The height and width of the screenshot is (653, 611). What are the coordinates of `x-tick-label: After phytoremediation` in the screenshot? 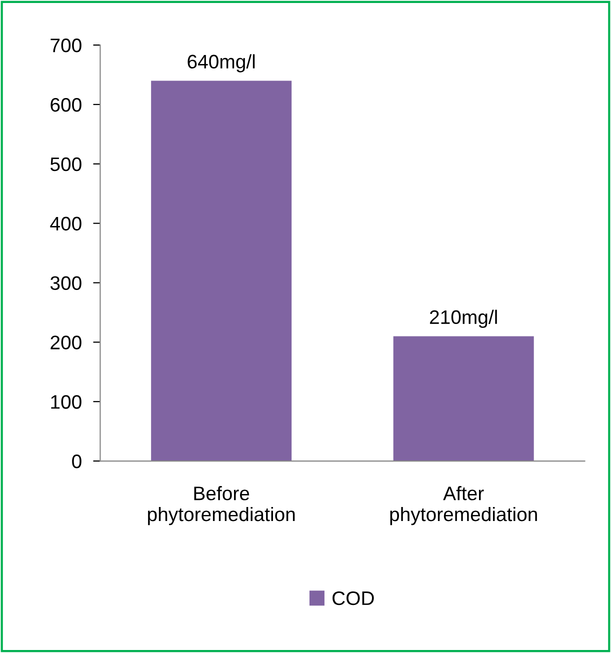 It's located at (463, 506).